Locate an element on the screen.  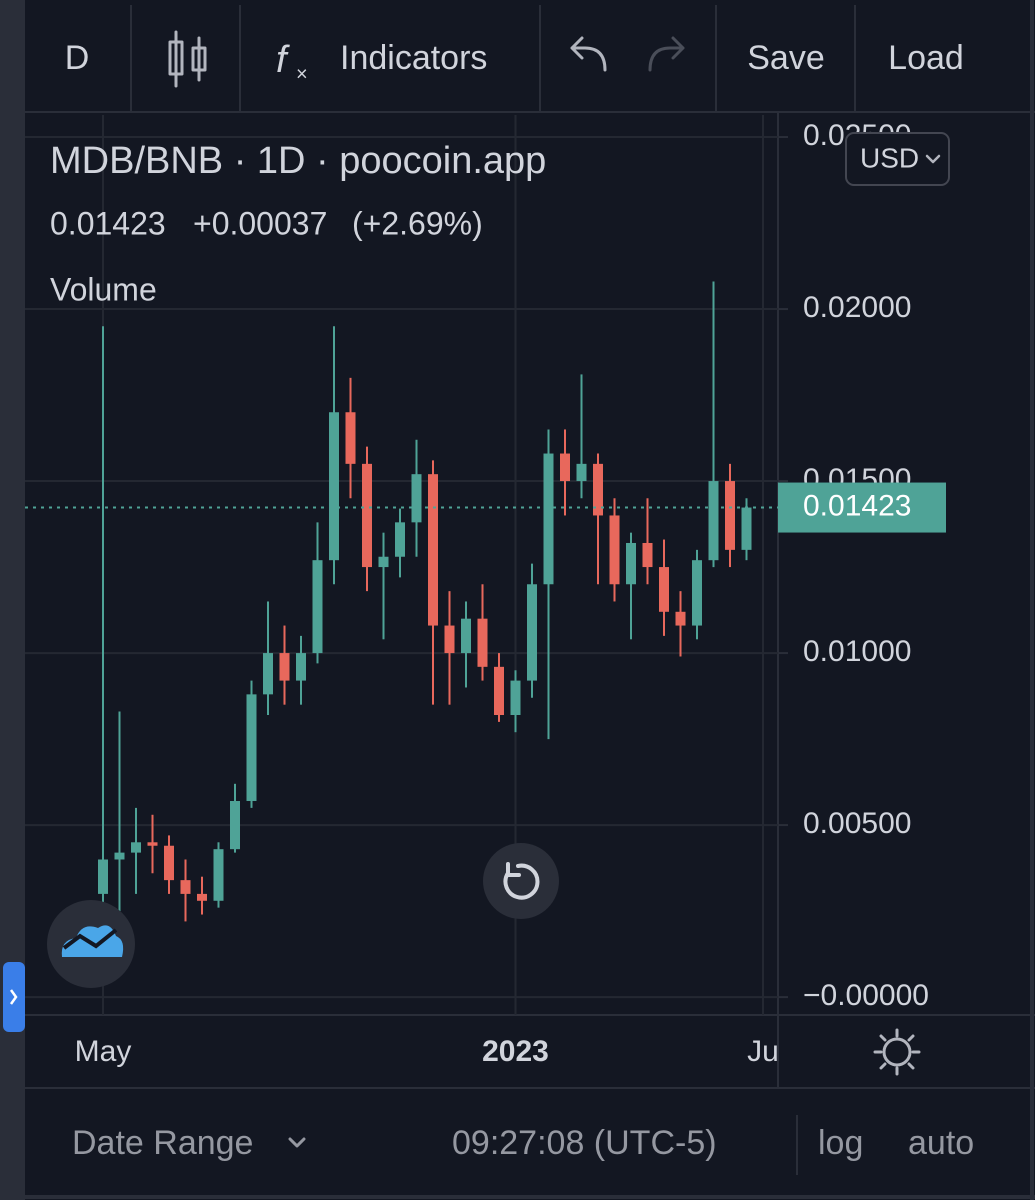
last-price: 0.01423 is located at coordinates (108, 223).